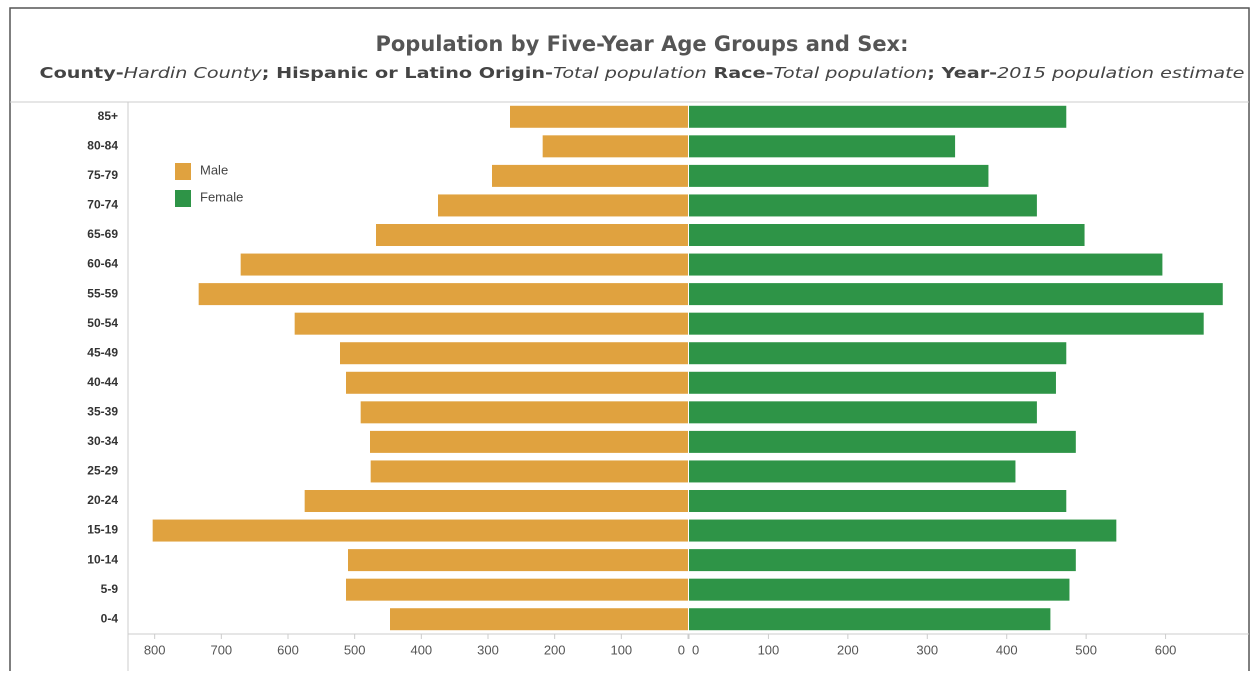 The image size is (1254, 675). I want to click on subtitle-part: County-, so click(82, 73).